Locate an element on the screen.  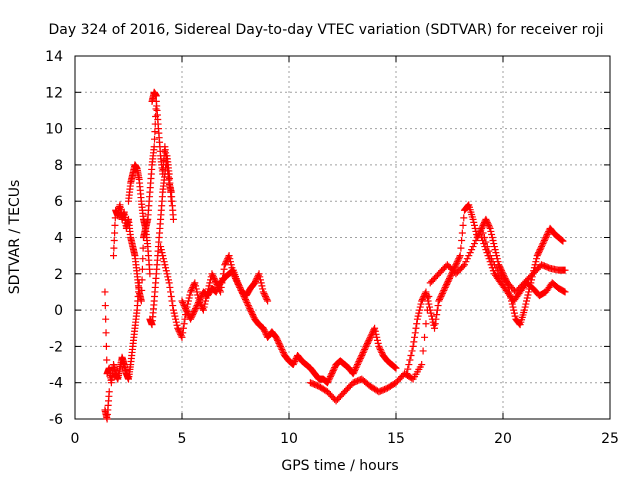
y-tick-label: 2 is located at coordinates (58, 275).